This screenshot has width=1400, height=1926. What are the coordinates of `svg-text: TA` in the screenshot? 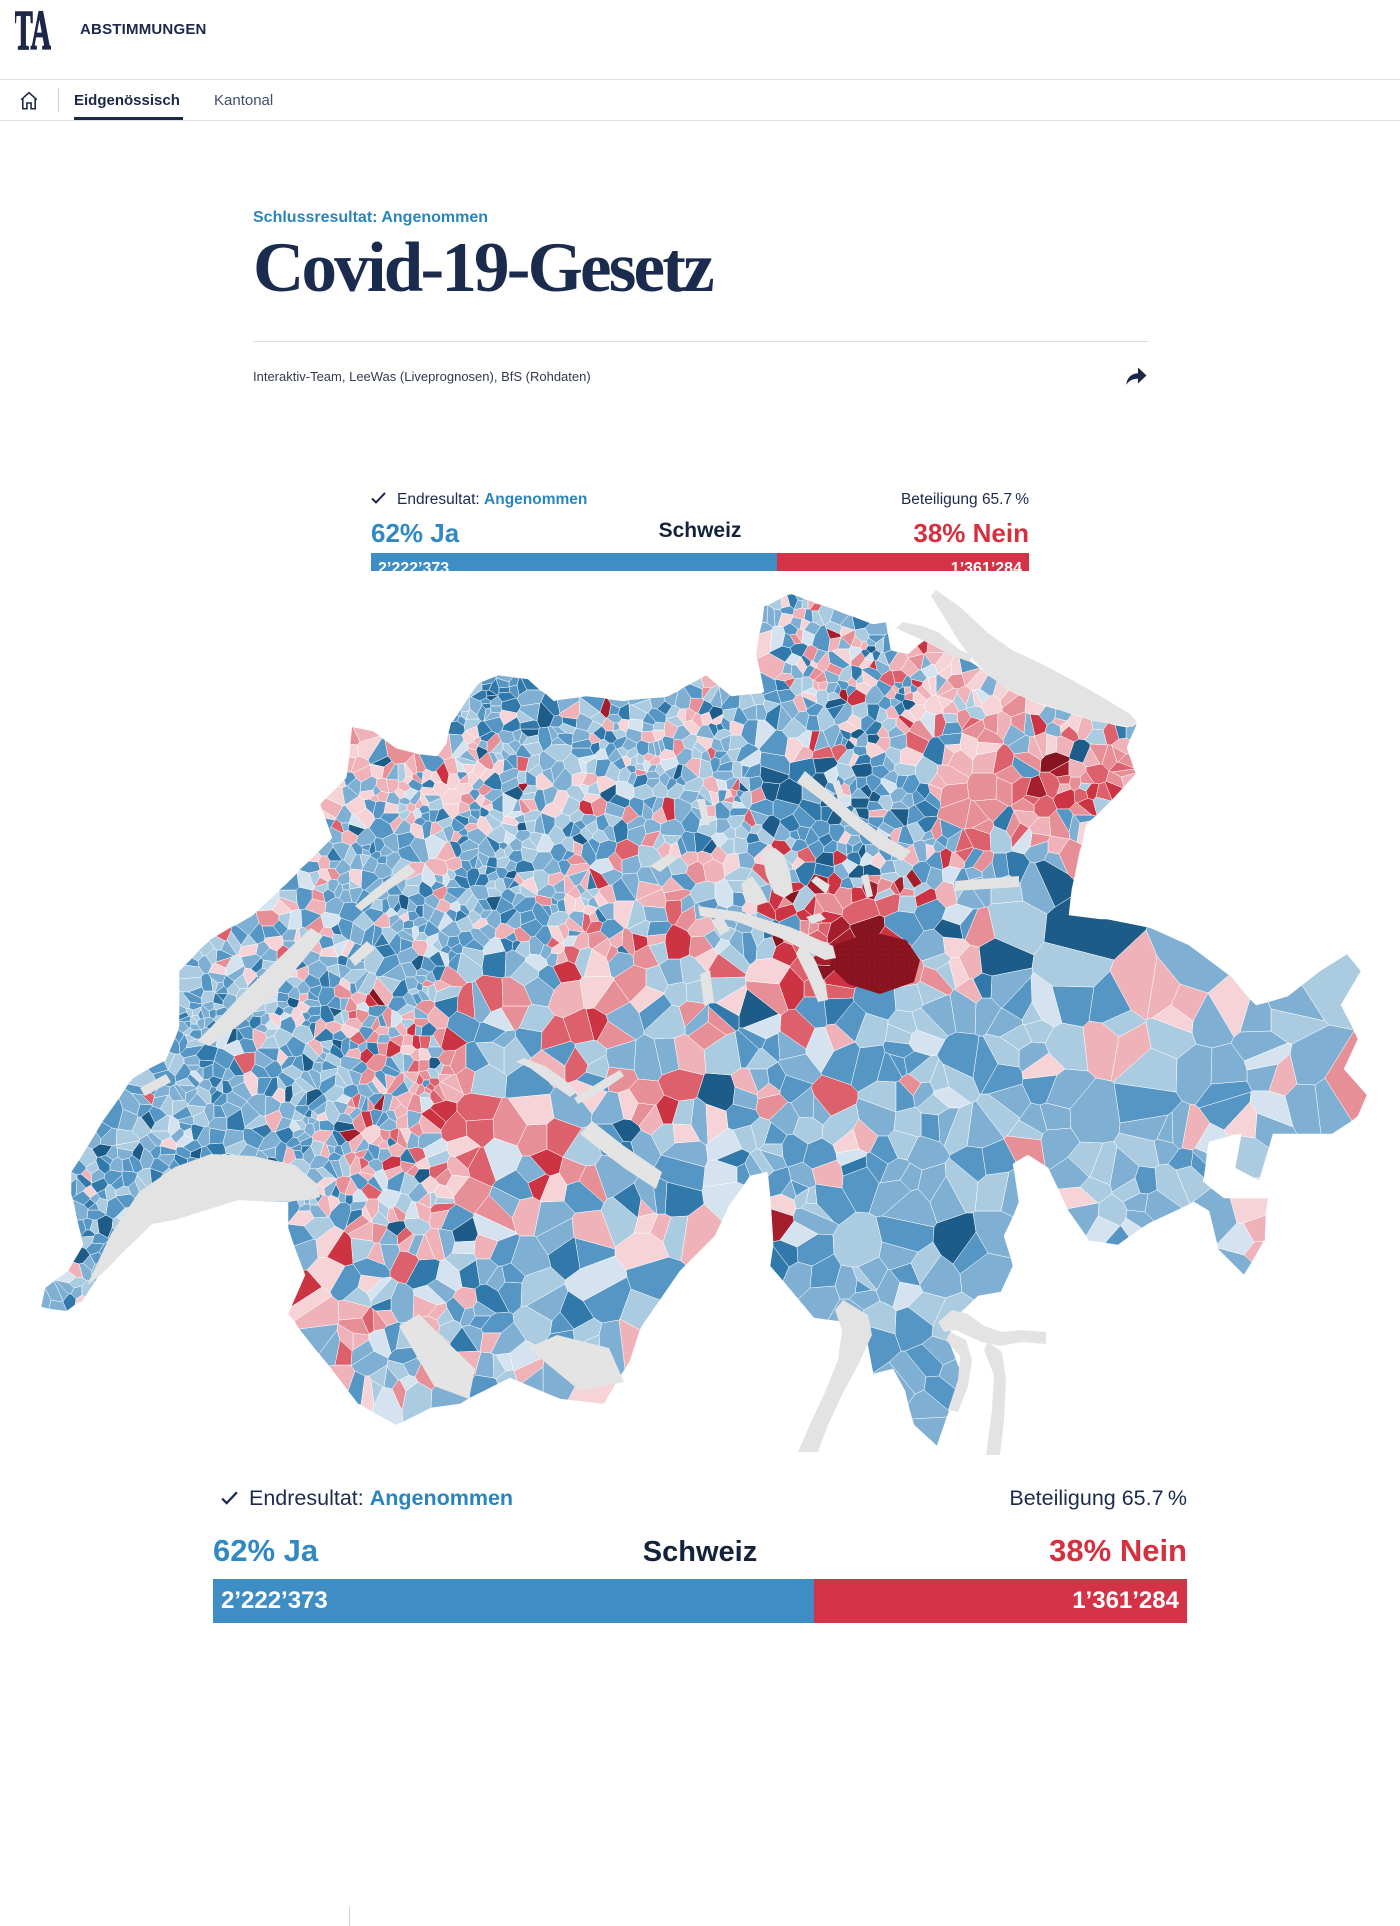 It's located at (33, 31).